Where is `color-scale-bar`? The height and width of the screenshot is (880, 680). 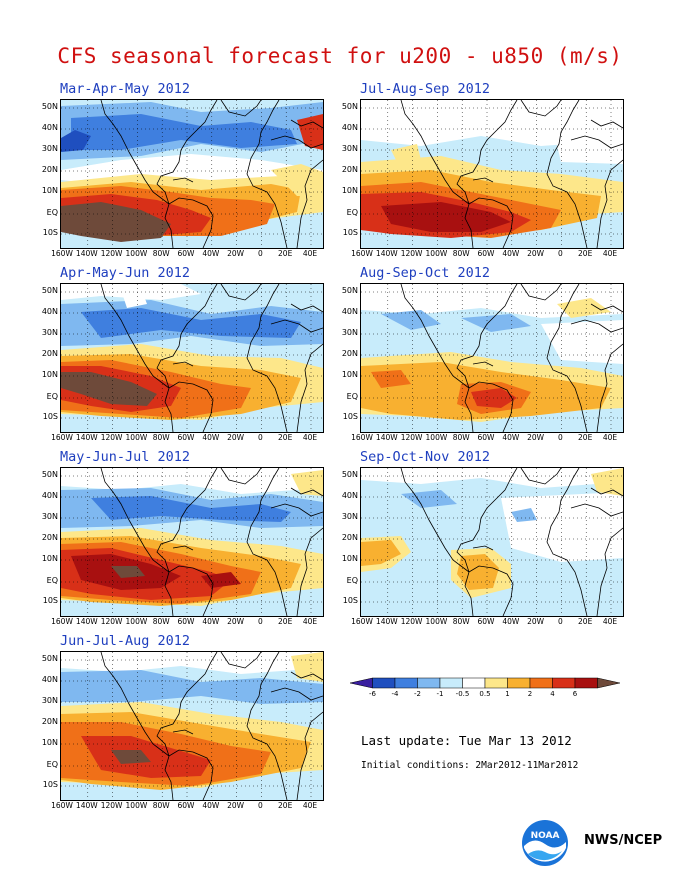 color-scale-bar is located at coordinates (485, 683).